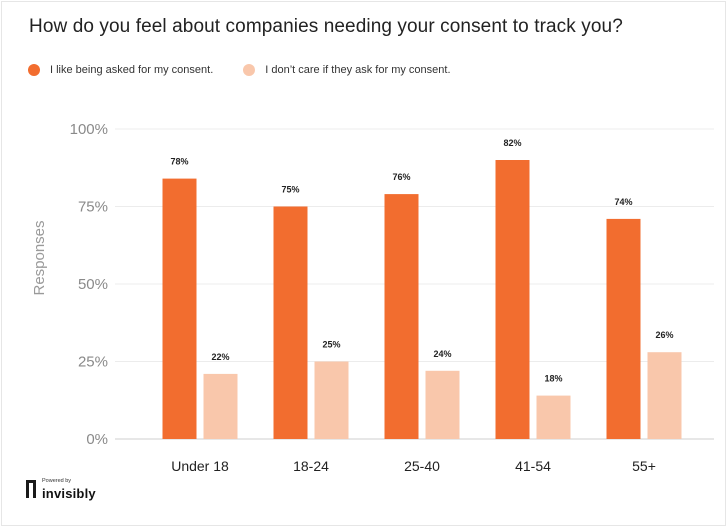 The width and height of the screenshot is (727, 528). I want to click on legend-label-series-1: I like being asked for my consent., so click(132, 70).